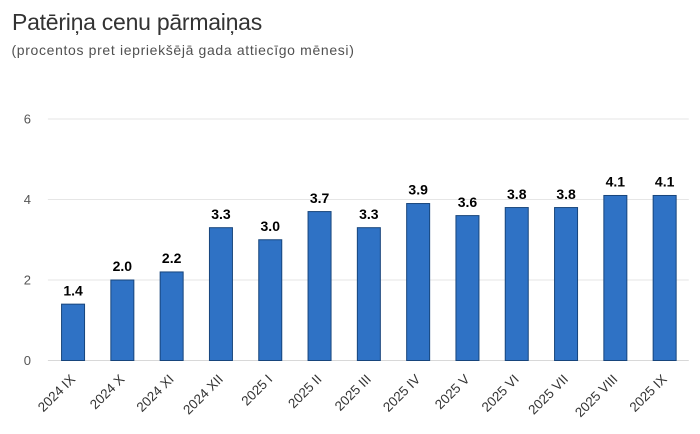 The width and height of the screenshot is (700, 434). I want to click on svg-text: 3.0, so click(271, 226).